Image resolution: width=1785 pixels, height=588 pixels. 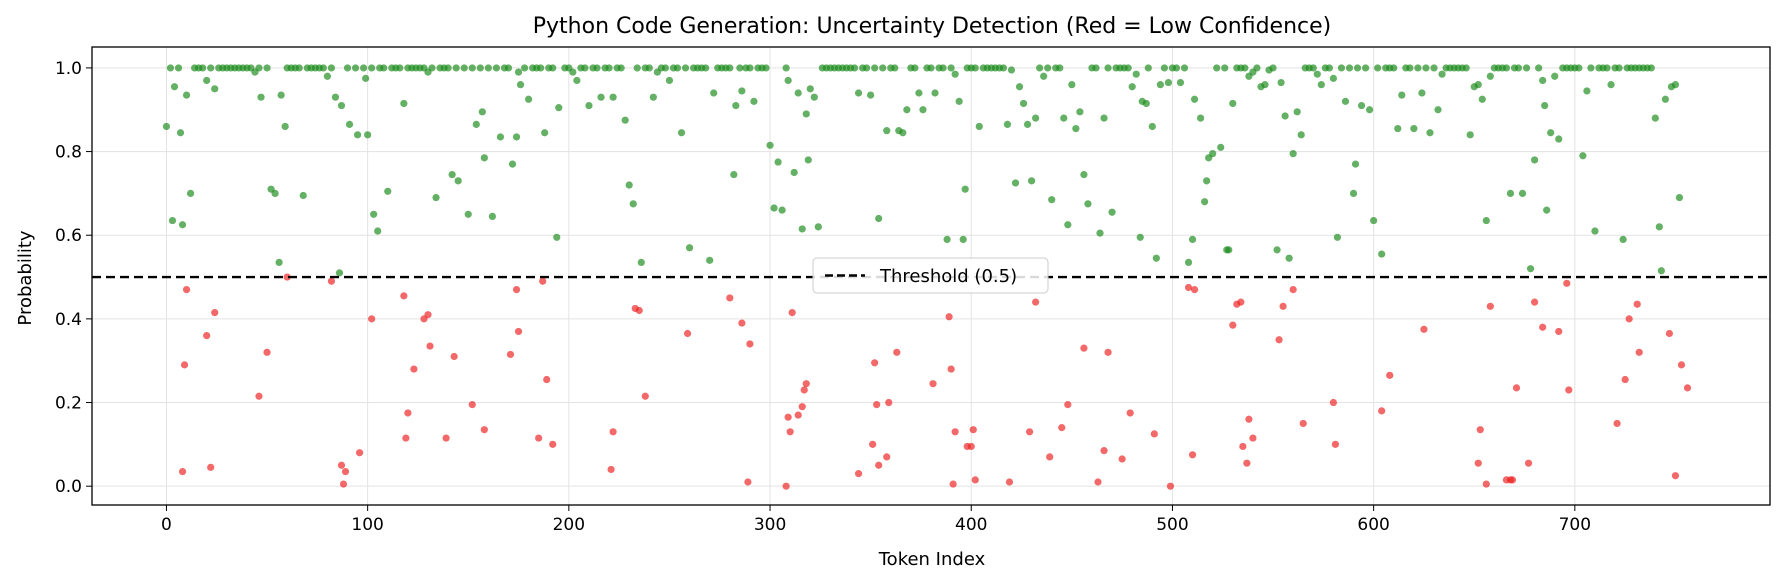 I want to click on x-tick-label: 500, so click(x=1172, y=525).